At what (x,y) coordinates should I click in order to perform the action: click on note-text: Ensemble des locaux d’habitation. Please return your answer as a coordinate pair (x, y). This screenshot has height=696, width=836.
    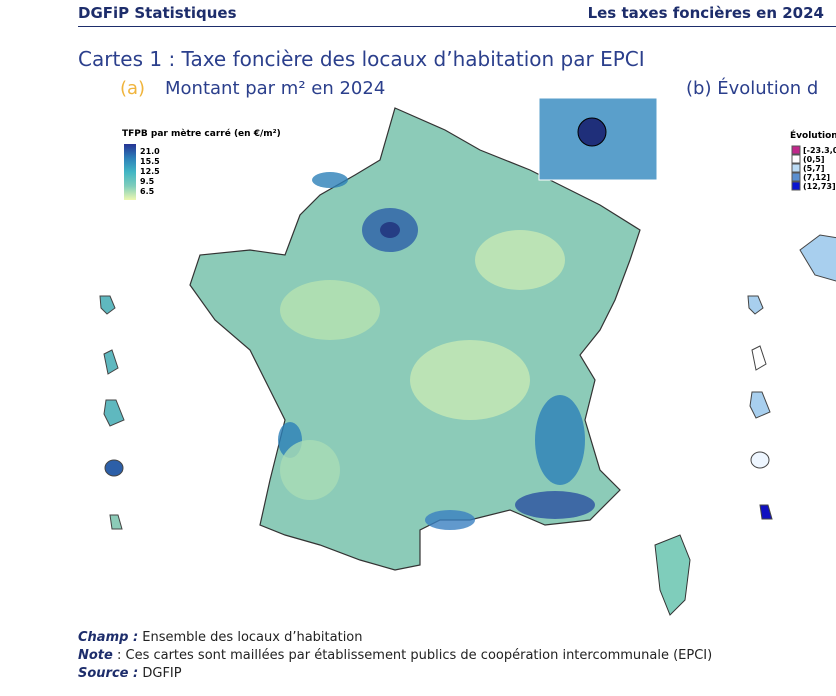
    Looking at the image, I should click on (252, 637).